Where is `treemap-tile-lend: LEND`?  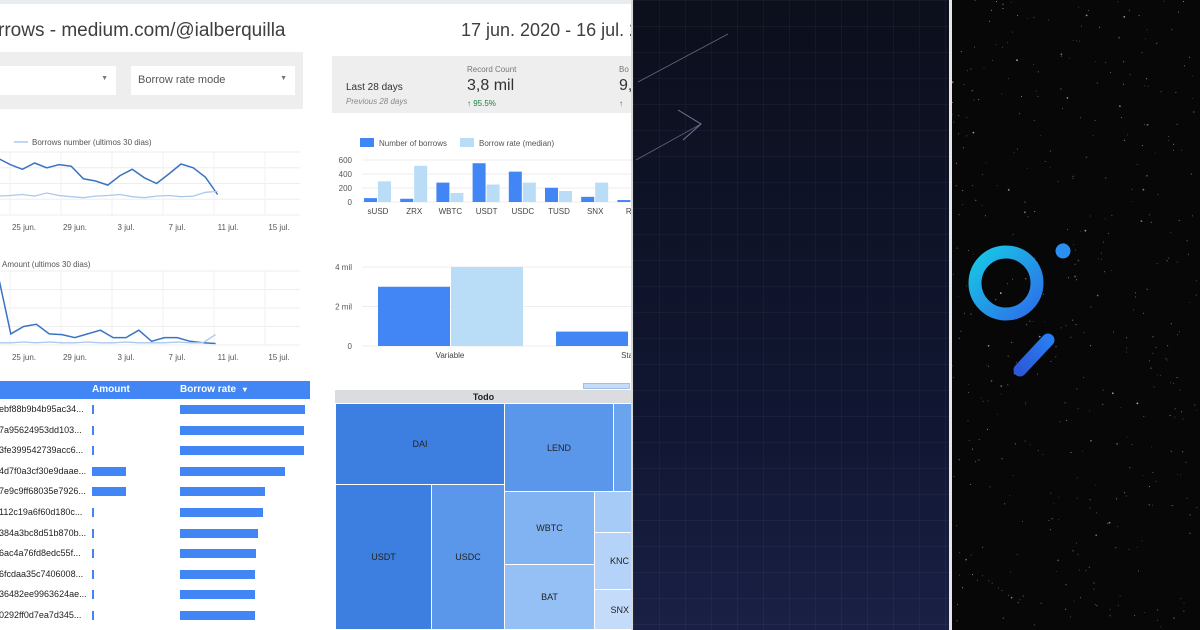
treemap-tile-lend: LEND is located at coordinates (559, 447).